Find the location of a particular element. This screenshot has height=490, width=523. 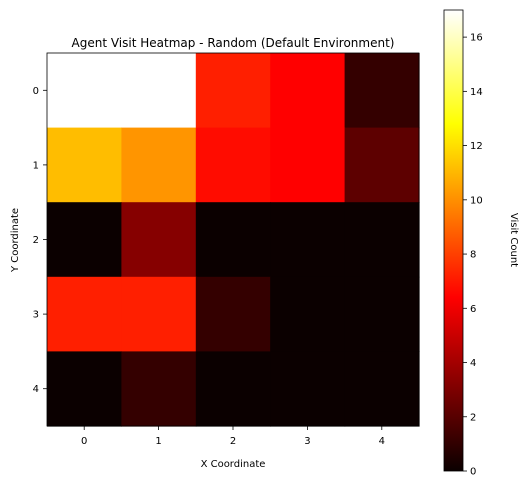

colorbar-tick-label: 6 is located at coordinates (473, 309).